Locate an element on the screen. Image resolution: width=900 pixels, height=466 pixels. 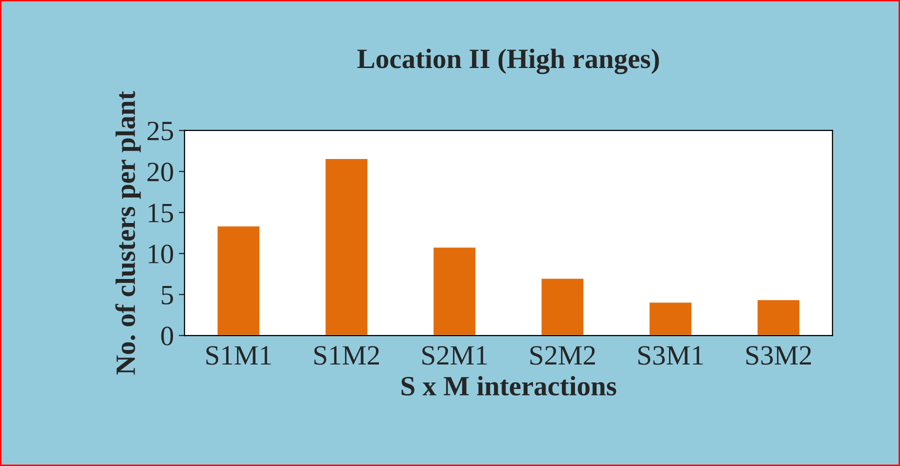
x-tick-label: S1M1 is located at coordinates (238, 355).